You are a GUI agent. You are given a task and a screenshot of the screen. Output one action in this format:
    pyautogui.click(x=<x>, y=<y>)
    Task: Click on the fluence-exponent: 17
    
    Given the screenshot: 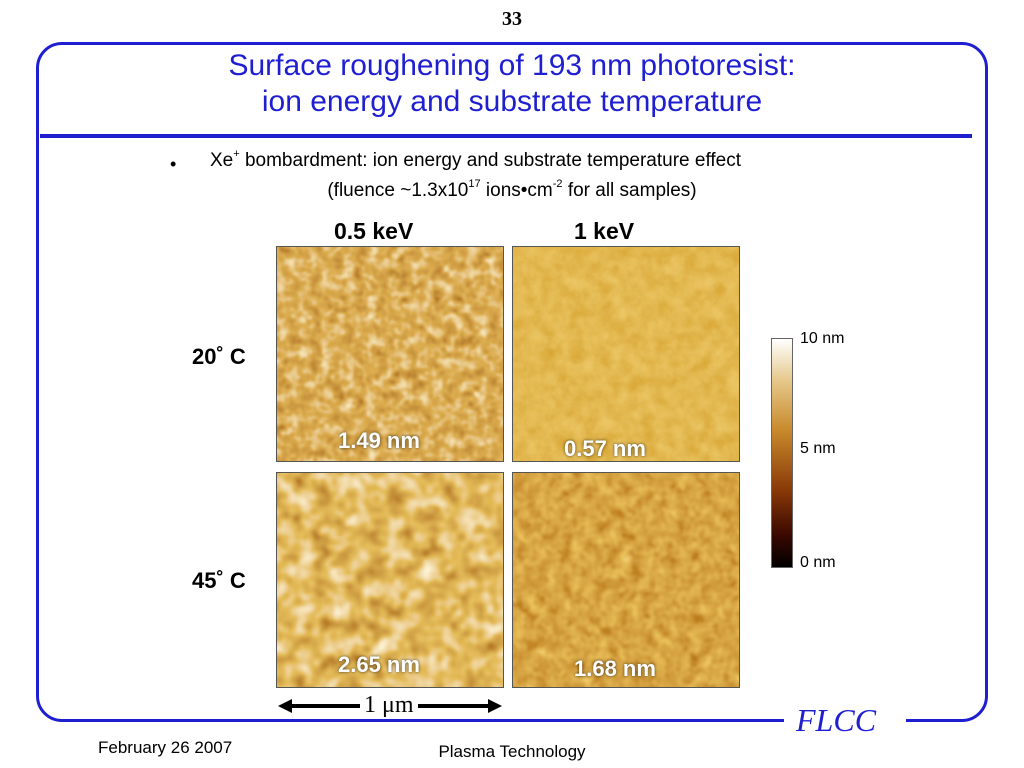 What is the action you would take?
    pyautogui.click(x=474, y=184)
    